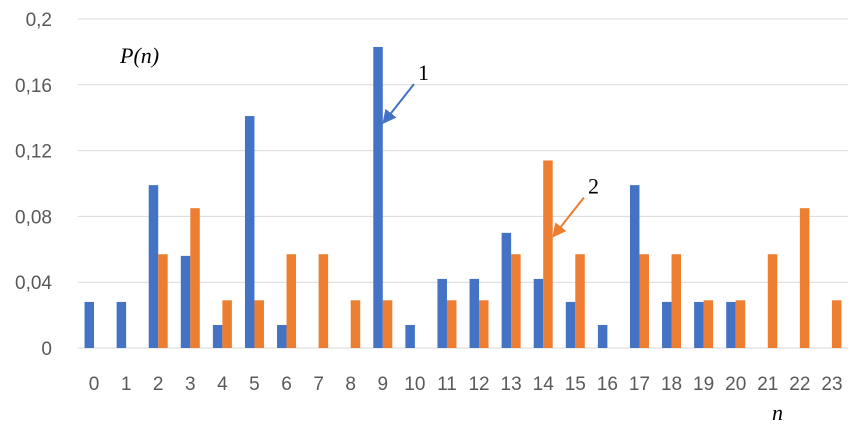 This screenshot has width=851, height=430. I want to click on x-tick-label: 20, so click(735, 384).